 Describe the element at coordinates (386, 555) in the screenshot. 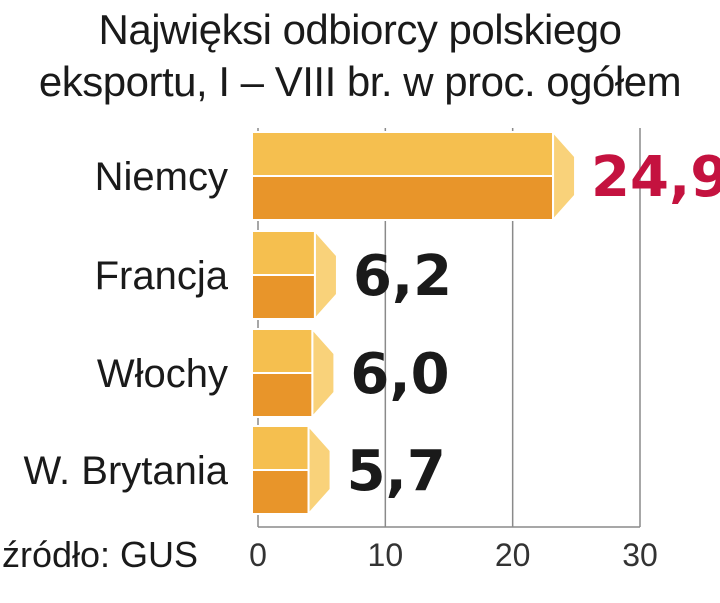

I see `x-tick-label-10: 10` at that location.